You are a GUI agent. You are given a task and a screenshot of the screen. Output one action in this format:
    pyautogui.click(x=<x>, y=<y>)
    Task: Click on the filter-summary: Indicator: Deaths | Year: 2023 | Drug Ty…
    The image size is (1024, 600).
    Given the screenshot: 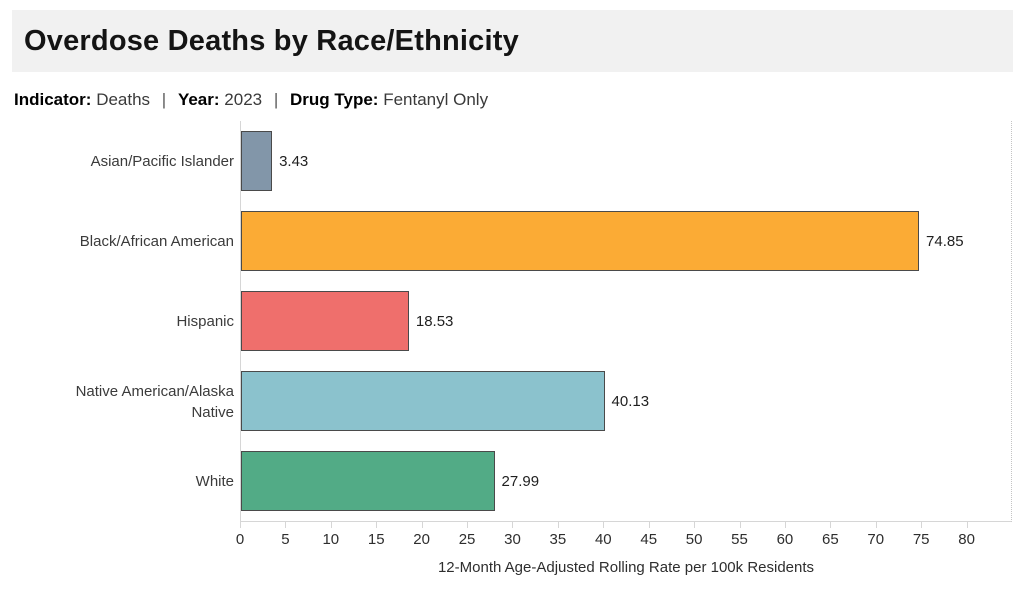 What is the action you would take?
    pyautogui.click(x=251, y=100)
    